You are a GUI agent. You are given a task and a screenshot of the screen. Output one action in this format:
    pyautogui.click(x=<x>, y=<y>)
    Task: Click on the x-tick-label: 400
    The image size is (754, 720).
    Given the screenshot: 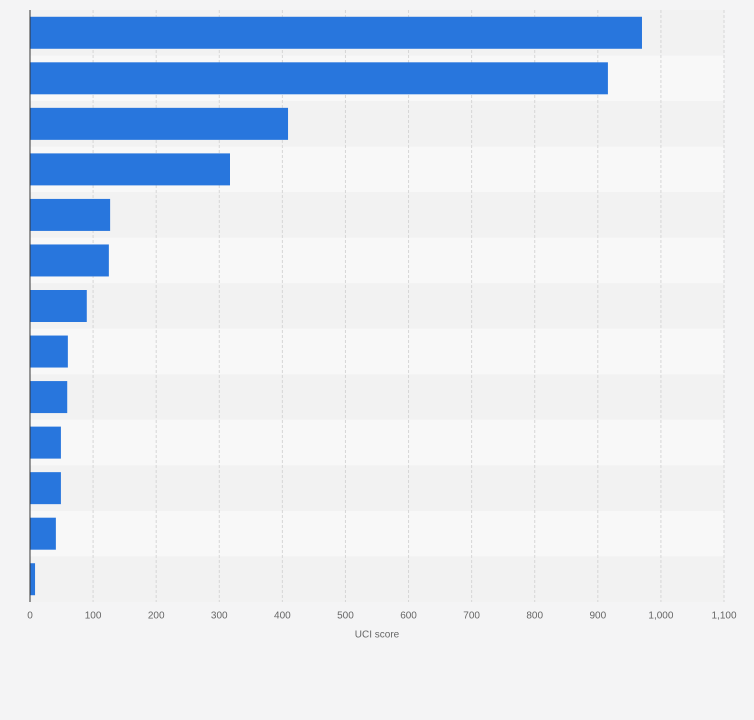 What is the action you would take?
    pyautogui.click(x=282, y=616)
    